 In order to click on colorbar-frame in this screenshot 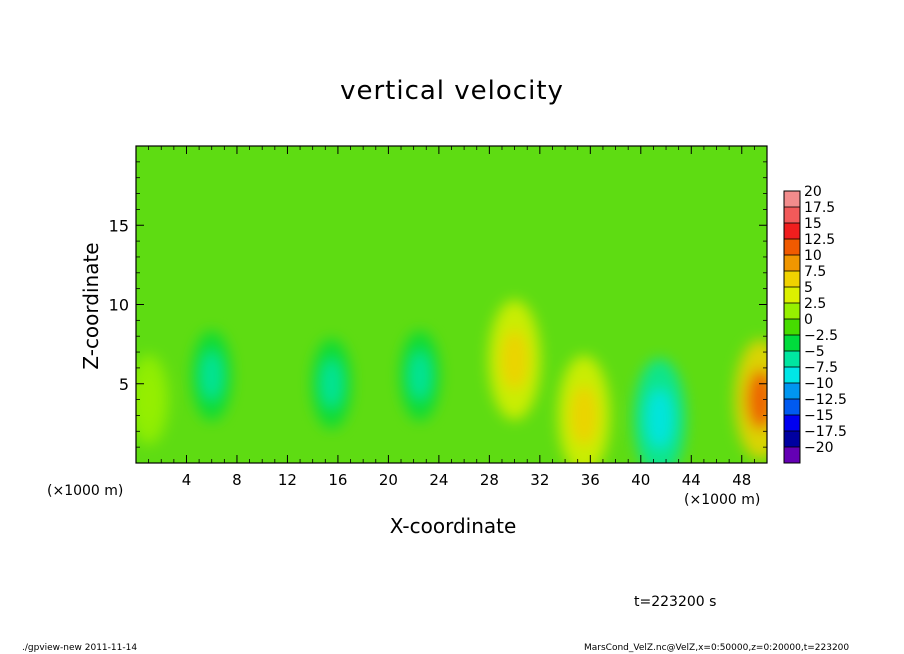, I will do `click(792, 327)`.